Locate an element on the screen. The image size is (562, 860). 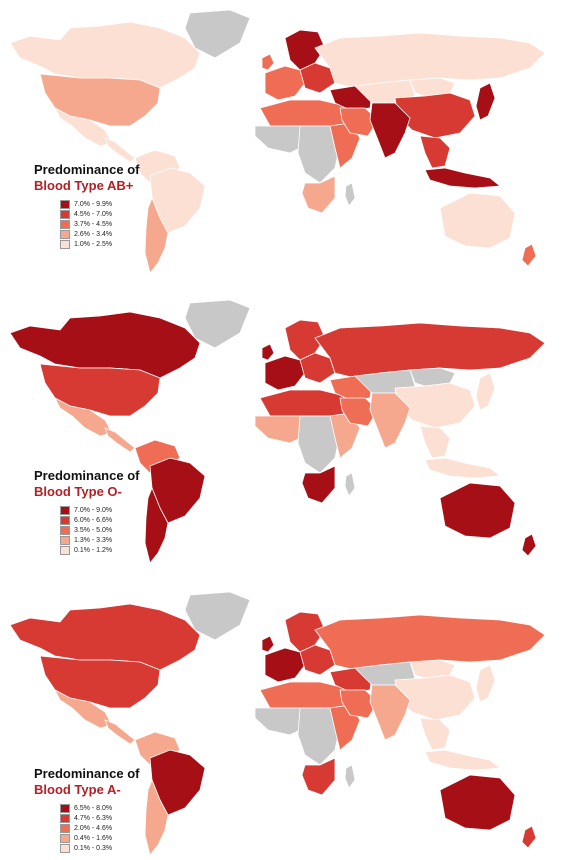
legend-row: 1.0% - 2.5% is located at coordinates (109, 244).